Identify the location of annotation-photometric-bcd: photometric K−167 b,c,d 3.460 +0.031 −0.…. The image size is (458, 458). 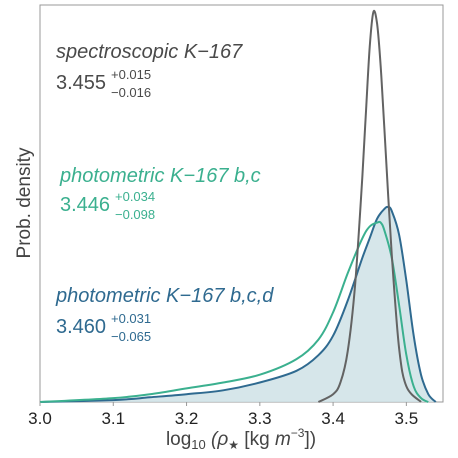
(164, 314).